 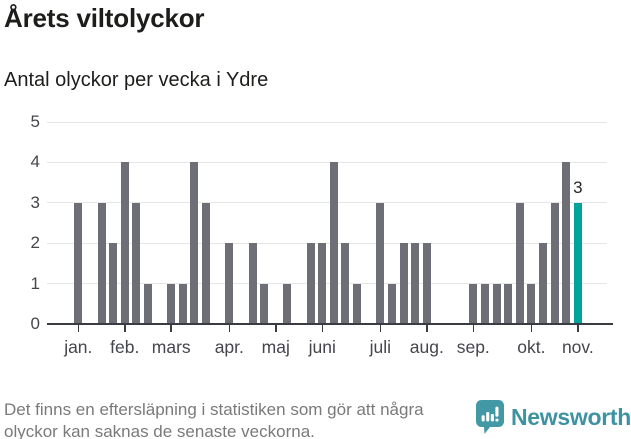 What do you see at coordinates (577, 347) in the screenshot?
I see `month-label: nov.` at bounding box center [577, 347].